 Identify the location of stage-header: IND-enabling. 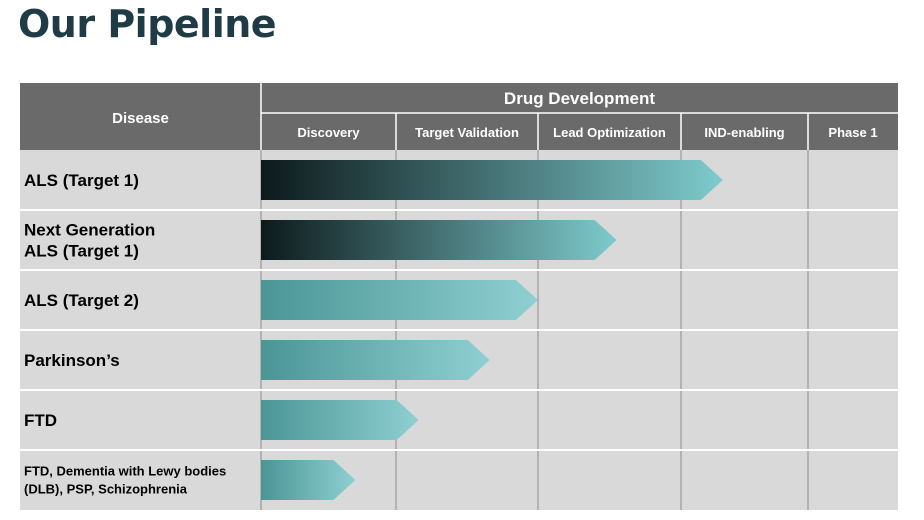
(744, 132).